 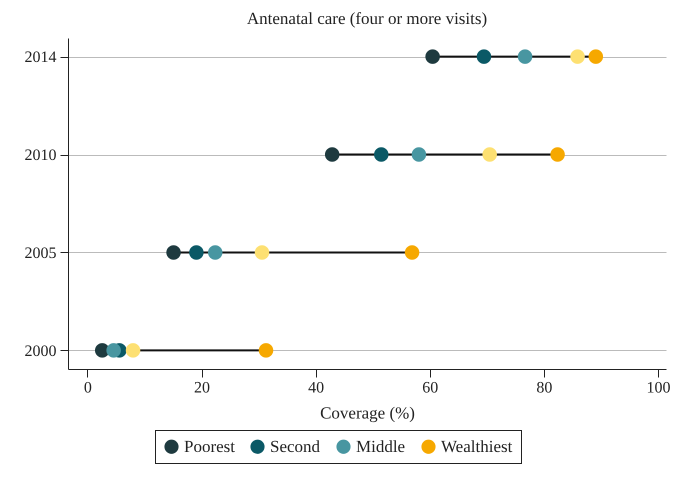 I want to click on x-tick-label: 60, so click(x=430, y=388).